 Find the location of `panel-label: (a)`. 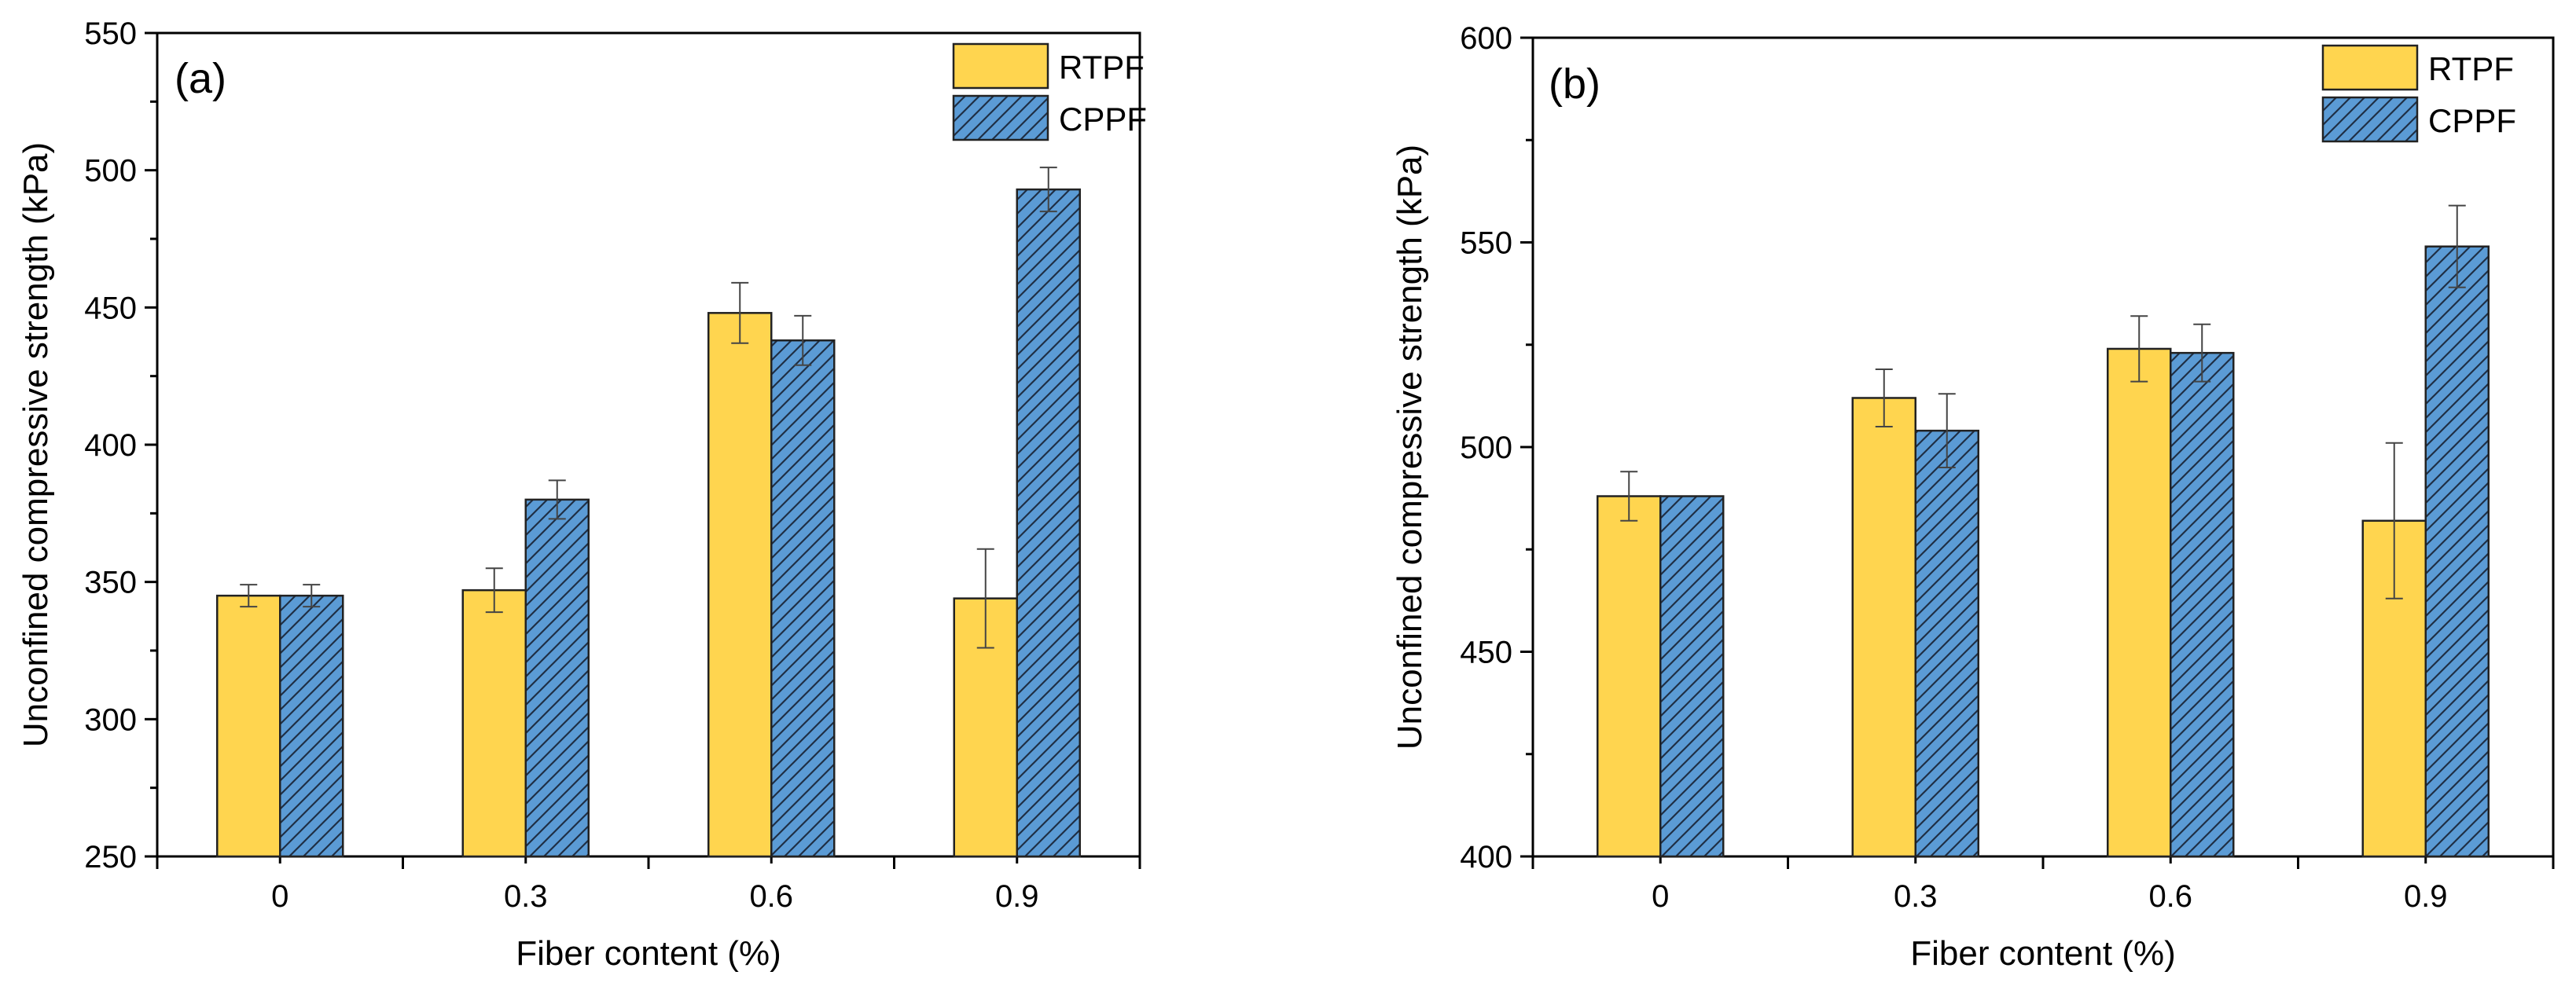

panel-label: (a) is located at coordinates (200, 78).